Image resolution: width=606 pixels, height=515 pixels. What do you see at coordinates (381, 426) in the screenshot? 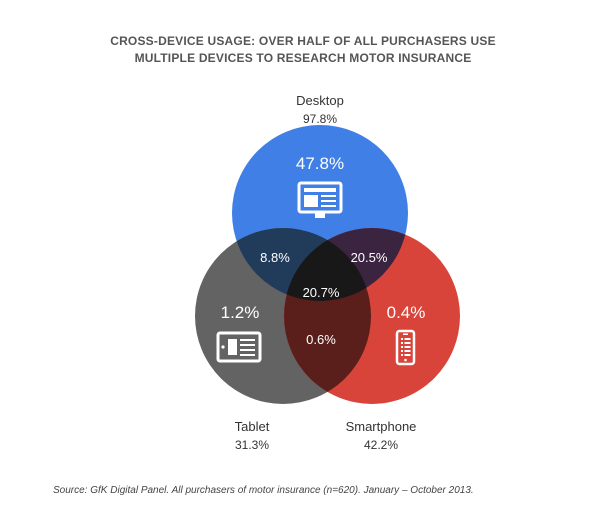
I see `smartphone-label: Smartphone` at bounding box center [381, 426].